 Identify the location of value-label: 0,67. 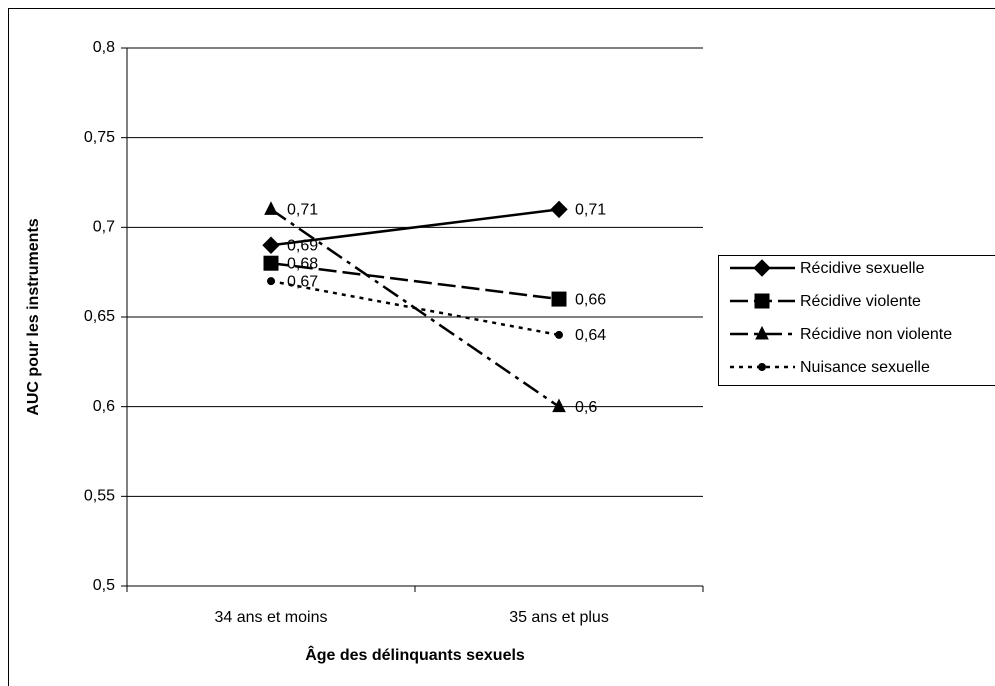
(302, 281).